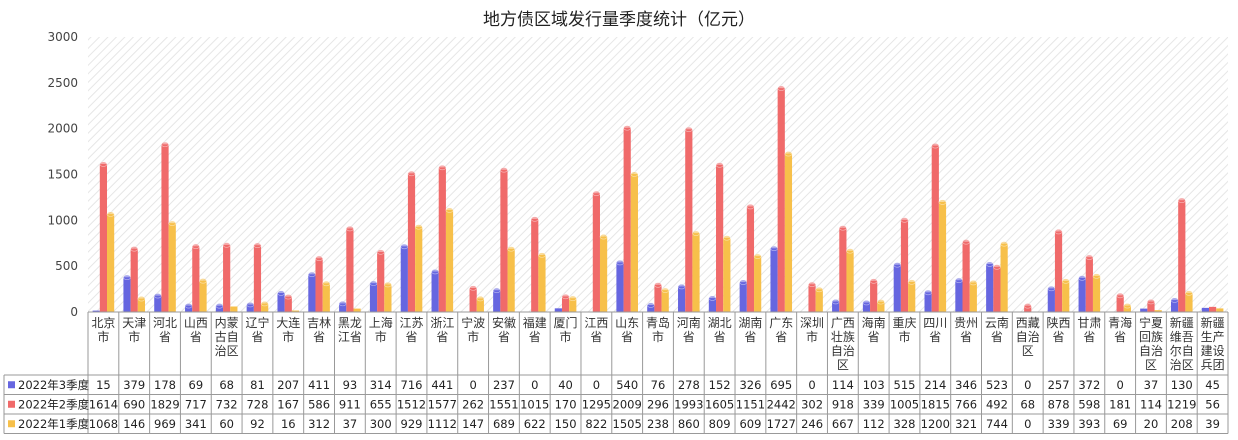 The width and height of the screenshot is (1238, 440). Describe the element at coordinates (1120, 424) in the screenshot. I see `data-cell: 69` at that location.